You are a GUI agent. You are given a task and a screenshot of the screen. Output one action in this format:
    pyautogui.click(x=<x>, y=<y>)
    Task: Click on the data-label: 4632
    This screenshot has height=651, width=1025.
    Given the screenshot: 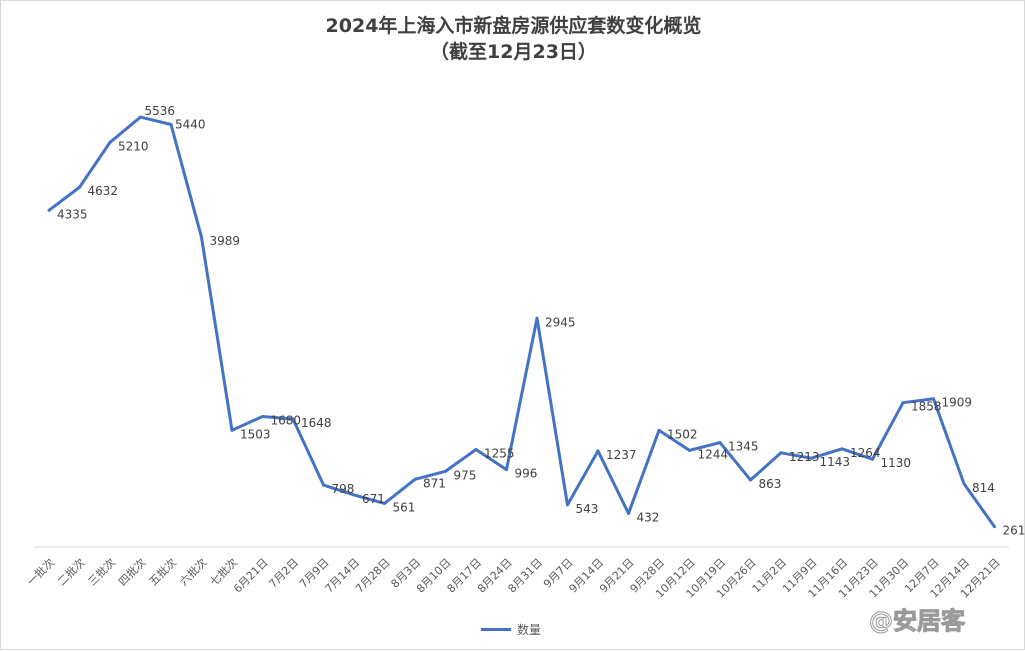 What is the action you would take?
    pyautogui.click(x=103, y=191)
    